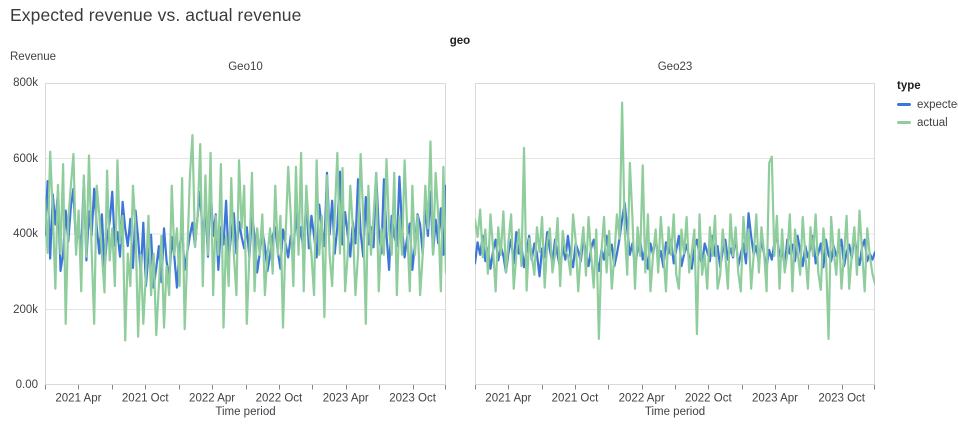 This screenshot has height=424, width=958. I want to click on facet-title-geo10: Geo10, so click(245, 67).